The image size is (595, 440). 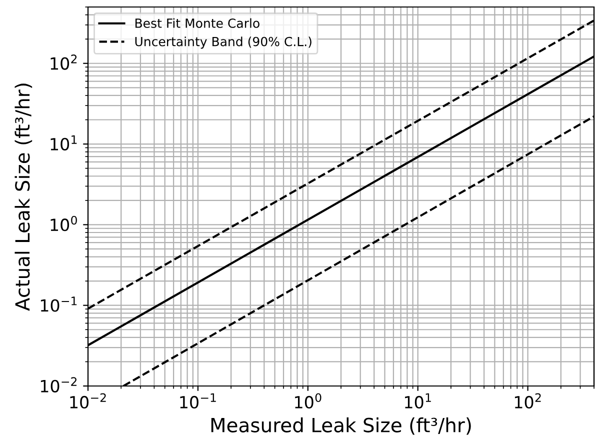 What do you see at coordinates (23, 197) in the screenshot?
I see `y-axis-title: Actual Leak Size (ft³/hr)` at bounding box center [23, 197].